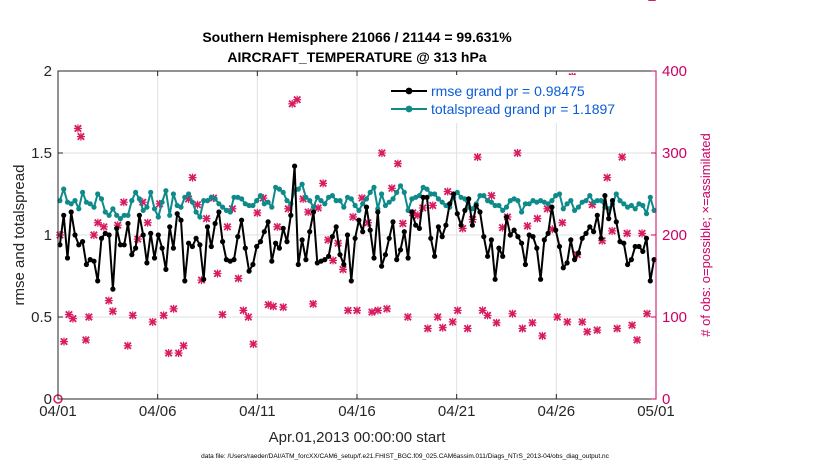 This screenshot has height=470, width=830. Describe the element at coordinates (358, 437) in the screenshot. I see `x-axis-label: Apr.01,2013 00:00:00 start` at that location.